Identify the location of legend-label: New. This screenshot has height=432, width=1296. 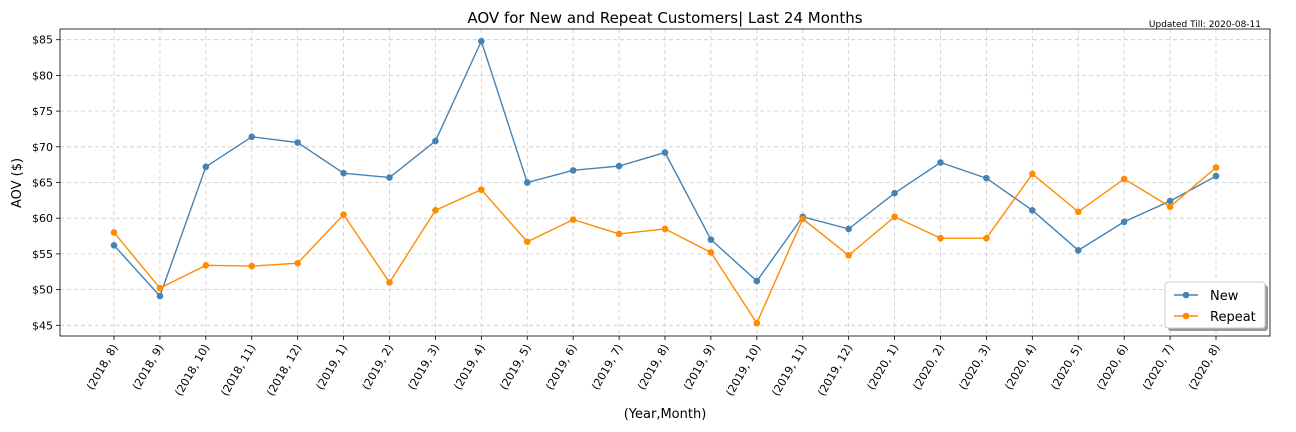
(1224, 296).